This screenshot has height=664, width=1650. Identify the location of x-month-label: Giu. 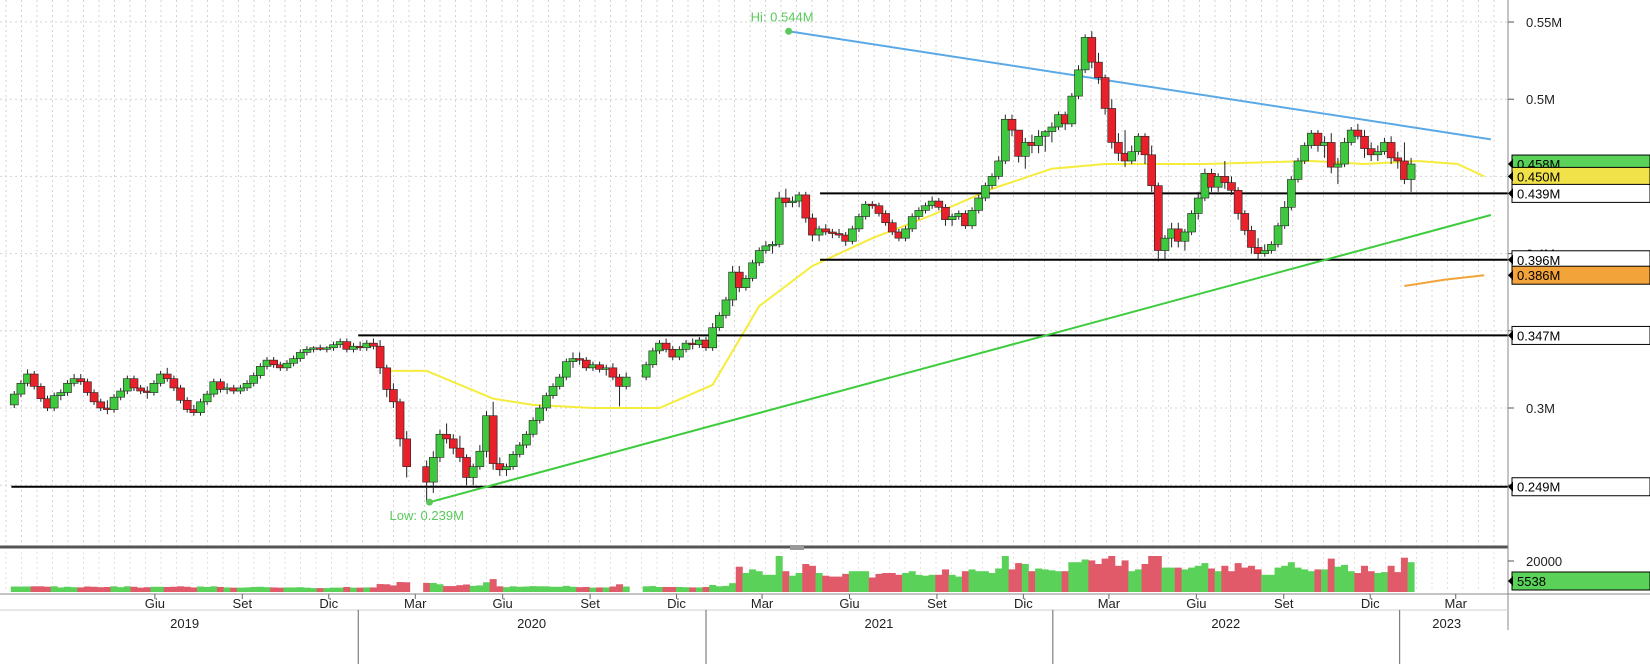
(1196, 603).